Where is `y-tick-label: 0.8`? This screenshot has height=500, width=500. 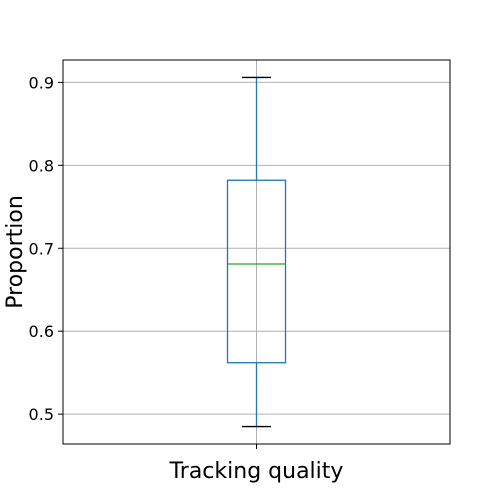 y-tick-label: 0.8 is located at coordinates (41, 165).